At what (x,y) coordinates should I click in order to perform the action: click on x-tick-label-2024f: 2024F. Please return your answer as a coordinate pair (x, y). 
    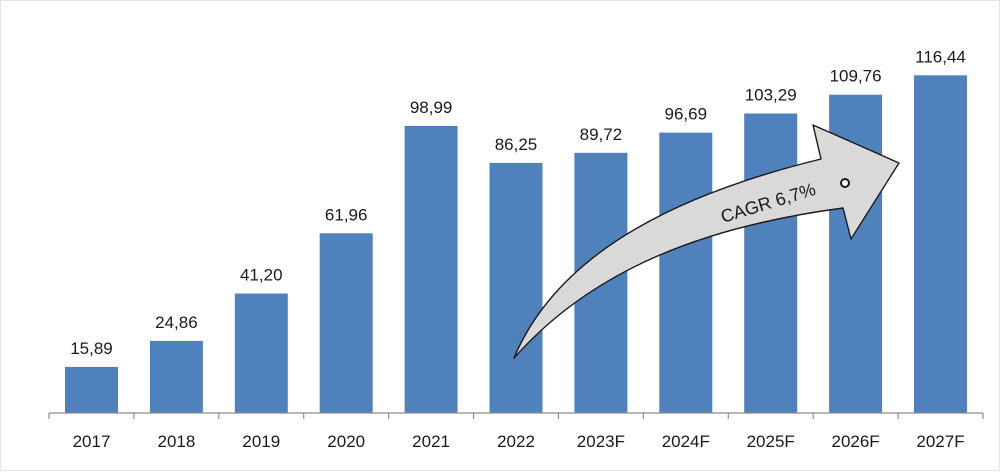
    Looking at the image, I should click on (686, 441).